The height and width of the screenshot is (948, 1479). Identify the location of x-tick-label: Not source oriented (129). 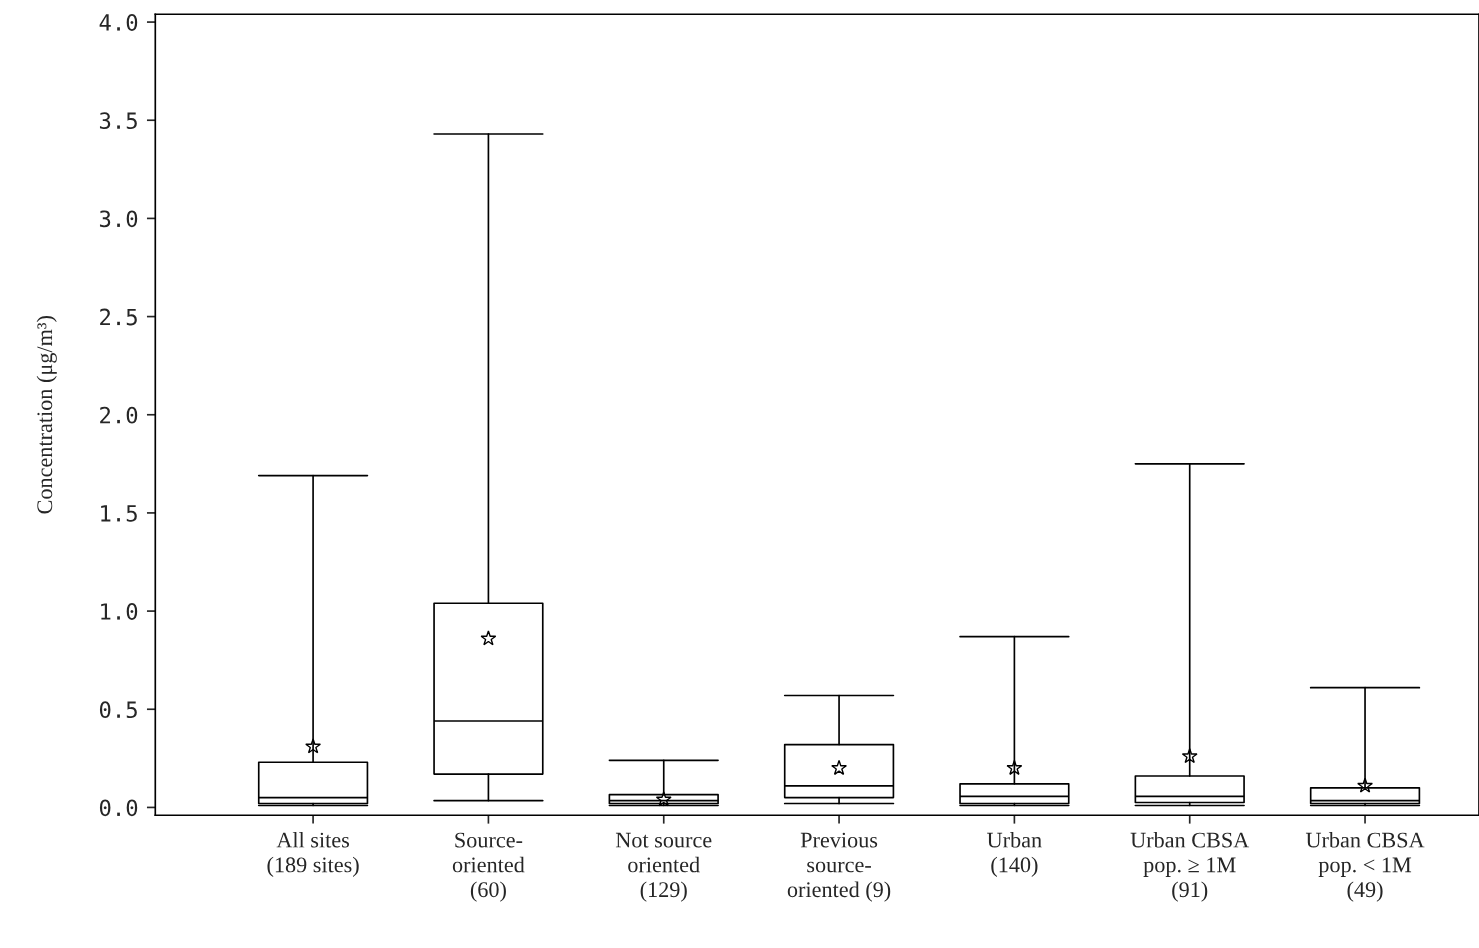
(663, 867).